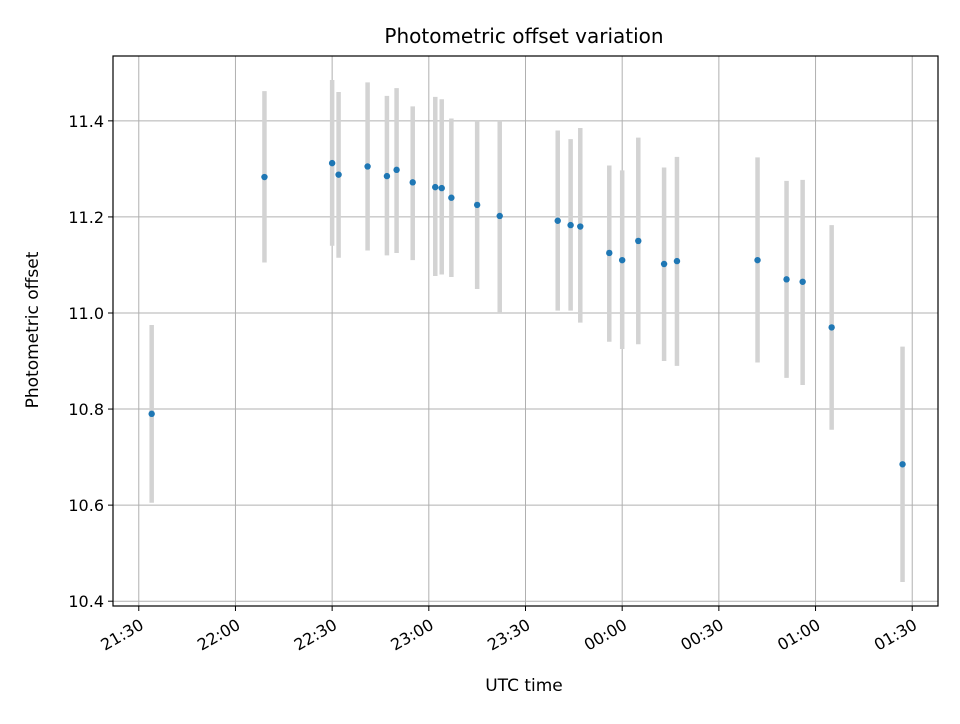 Image resolution: width=960 pixels, height=724 pixels. Describe the element at coordinates (218, 635) in the screenshot. I see `x-tick-label: 22:00` at that location.